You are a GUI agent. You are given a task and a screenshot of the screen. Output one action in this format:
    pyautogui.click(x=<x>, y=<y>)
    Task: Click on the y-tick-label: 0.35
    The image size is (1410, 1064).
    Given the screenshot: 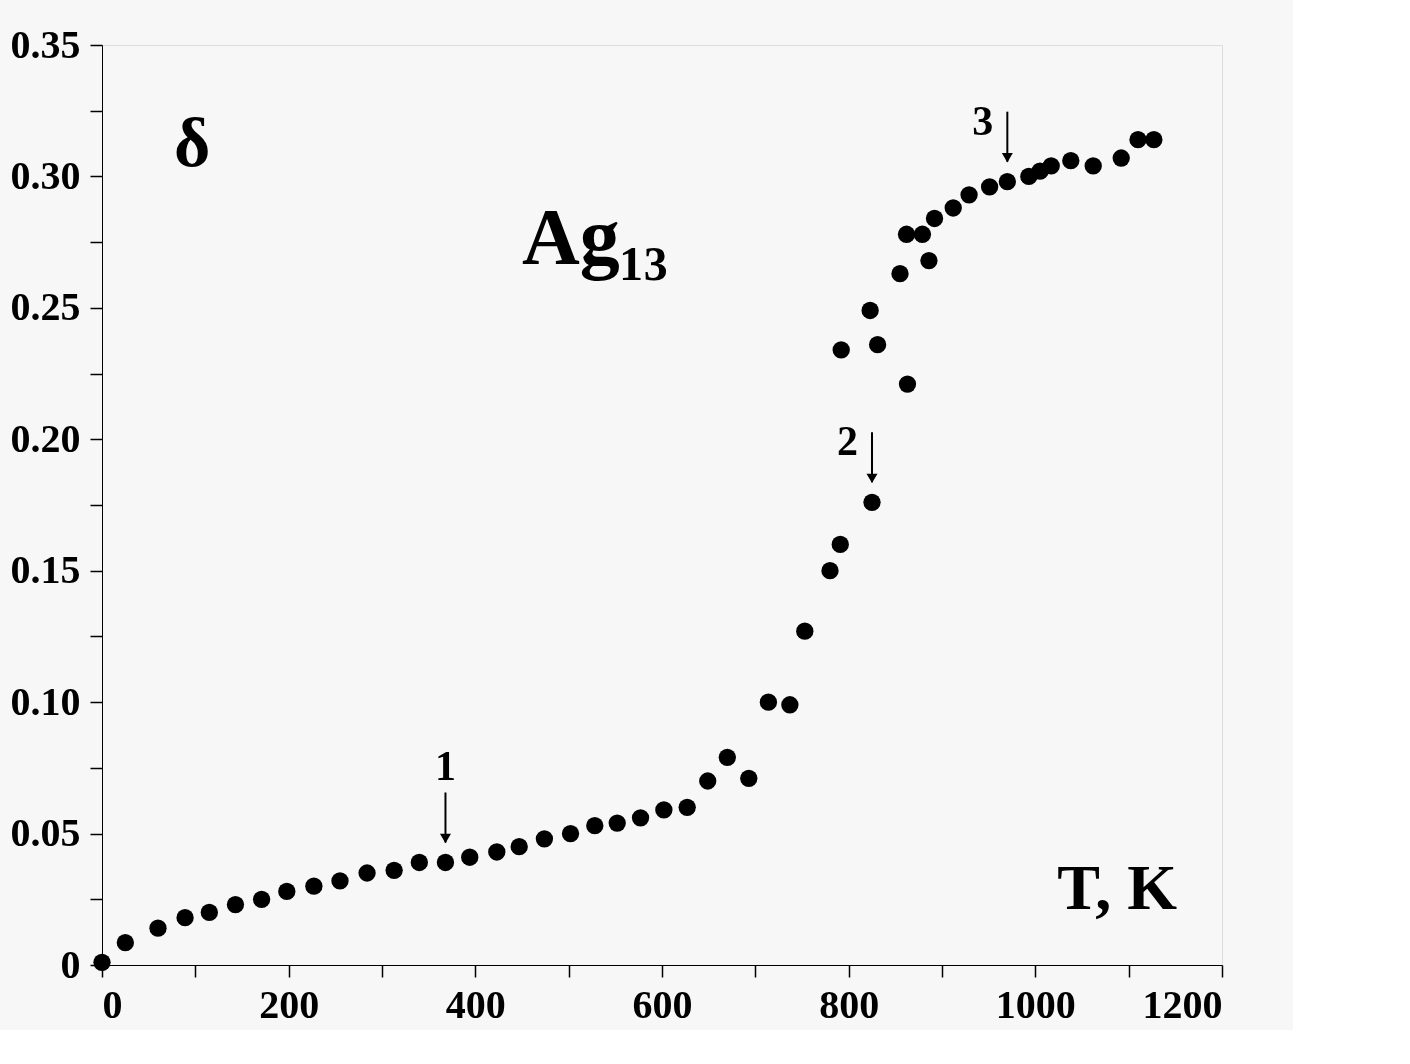 What is the action you would take?
    pyautogui.click(x=45, y=44)
    